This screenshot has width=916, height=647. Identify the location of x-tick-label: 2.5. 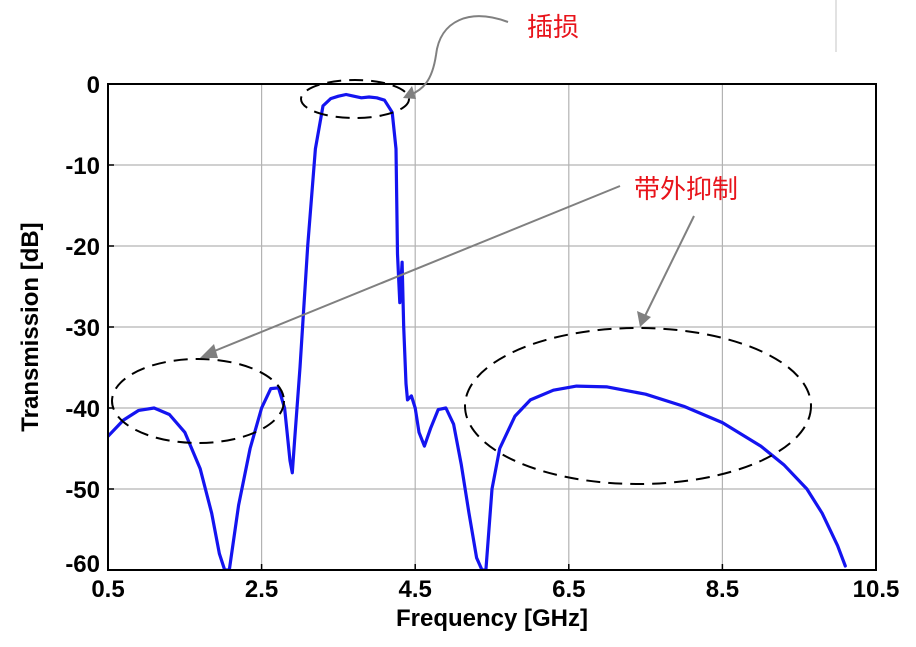
(261, 589).